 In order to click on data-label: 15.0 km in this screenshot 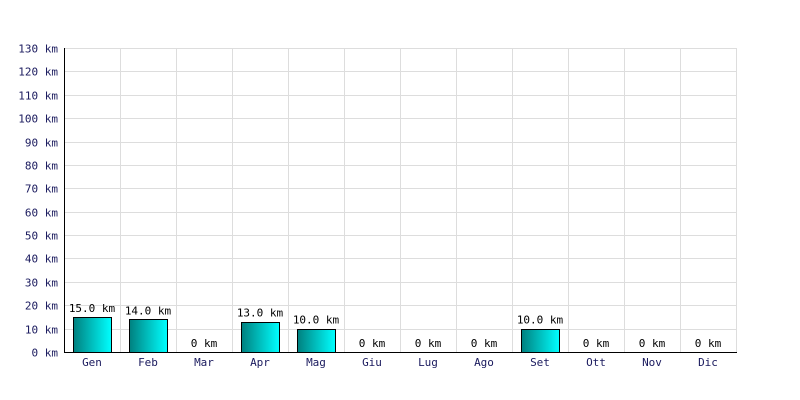, I will do `click(92, 308)`.